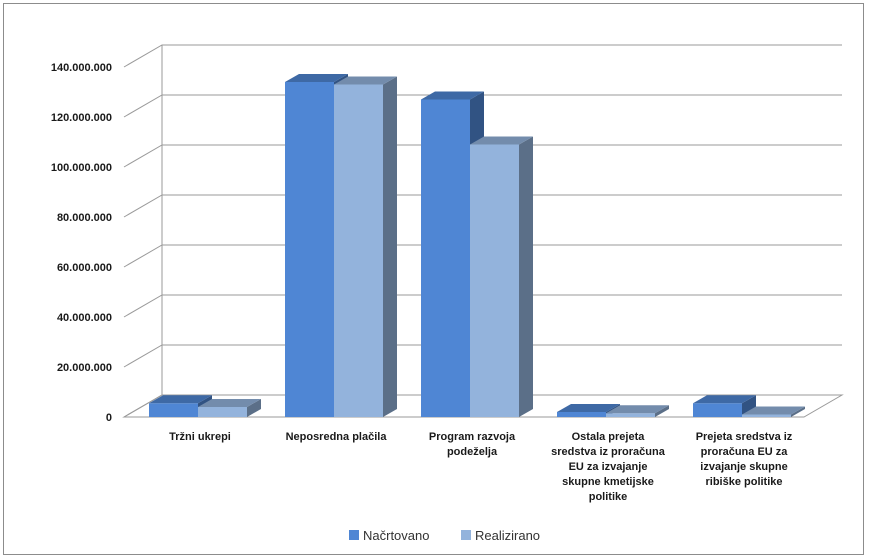 The image size is (869, 560). Describe the element at coordinates (444, 535) in the screenshot. I see `legend: Načrtovano Realizirano` at that location.